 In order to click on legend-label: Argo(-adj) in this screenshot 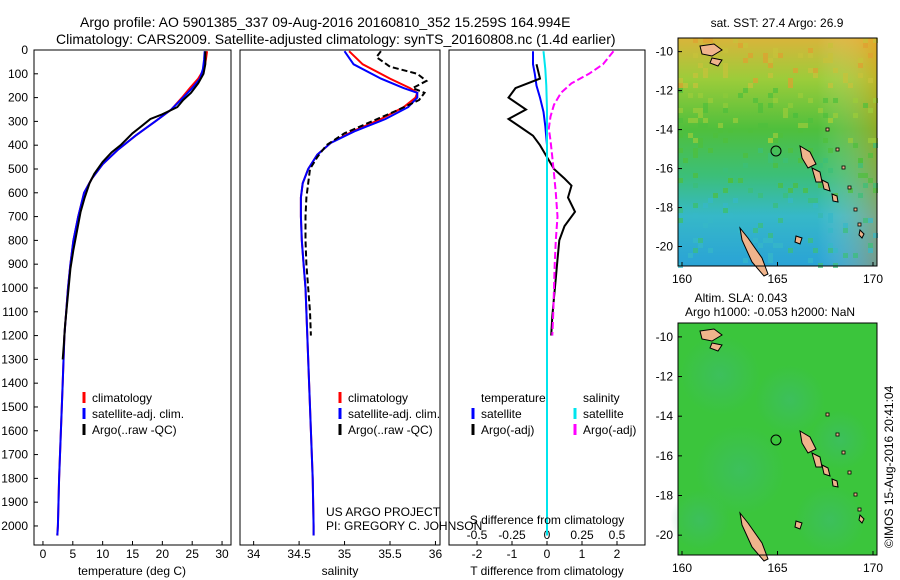, I will do `click(507, 430)`.